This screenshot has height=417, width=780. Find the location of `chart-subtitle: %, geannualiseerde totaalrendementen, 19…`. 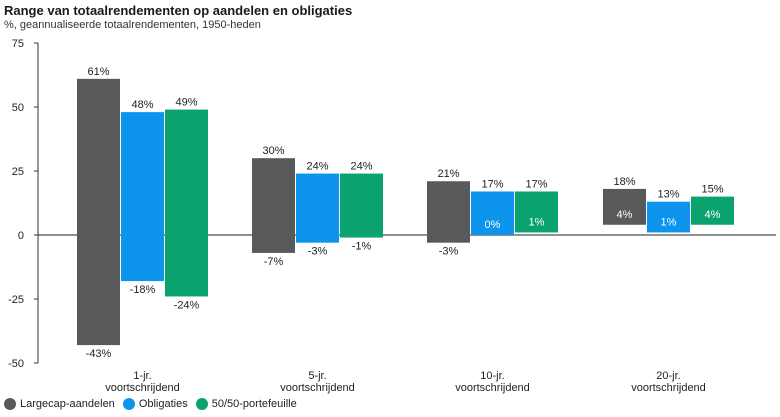

chart-subtitle: %, geannualiseerde totaalrendementen, 19… is located at coordinates (132, 25).